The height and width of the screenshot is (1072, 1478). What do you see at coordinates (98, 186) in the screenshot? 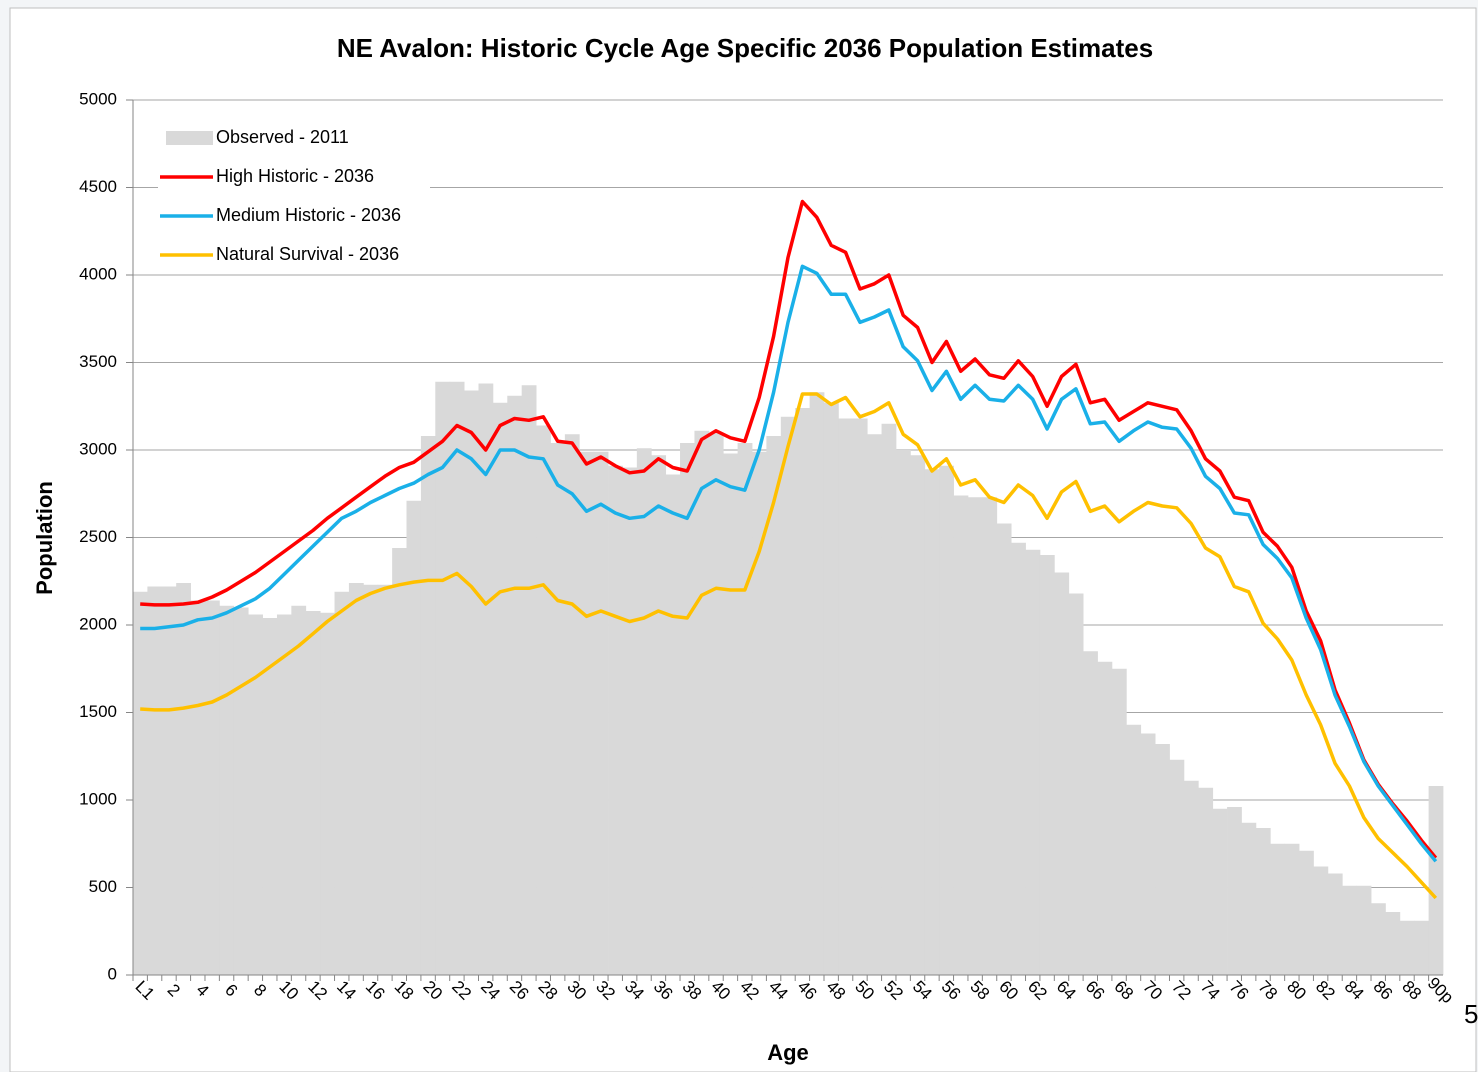
I see `y-tick-label: 4500` at bounding box center [98, 186].